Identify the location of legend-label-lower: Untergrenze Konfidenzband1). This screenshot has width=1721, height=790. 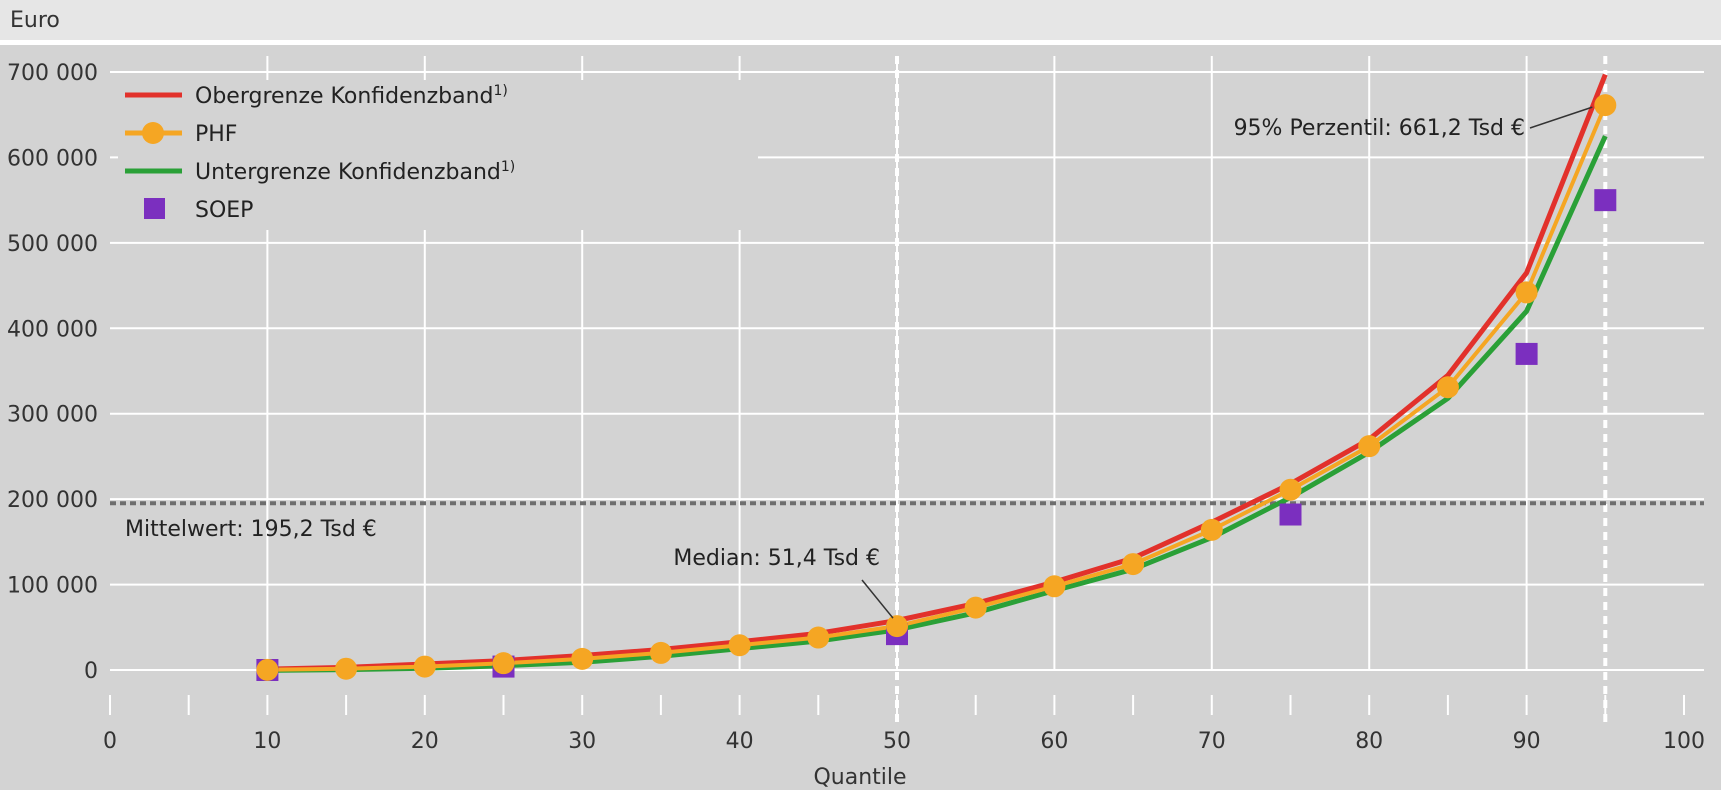
(355, 172).